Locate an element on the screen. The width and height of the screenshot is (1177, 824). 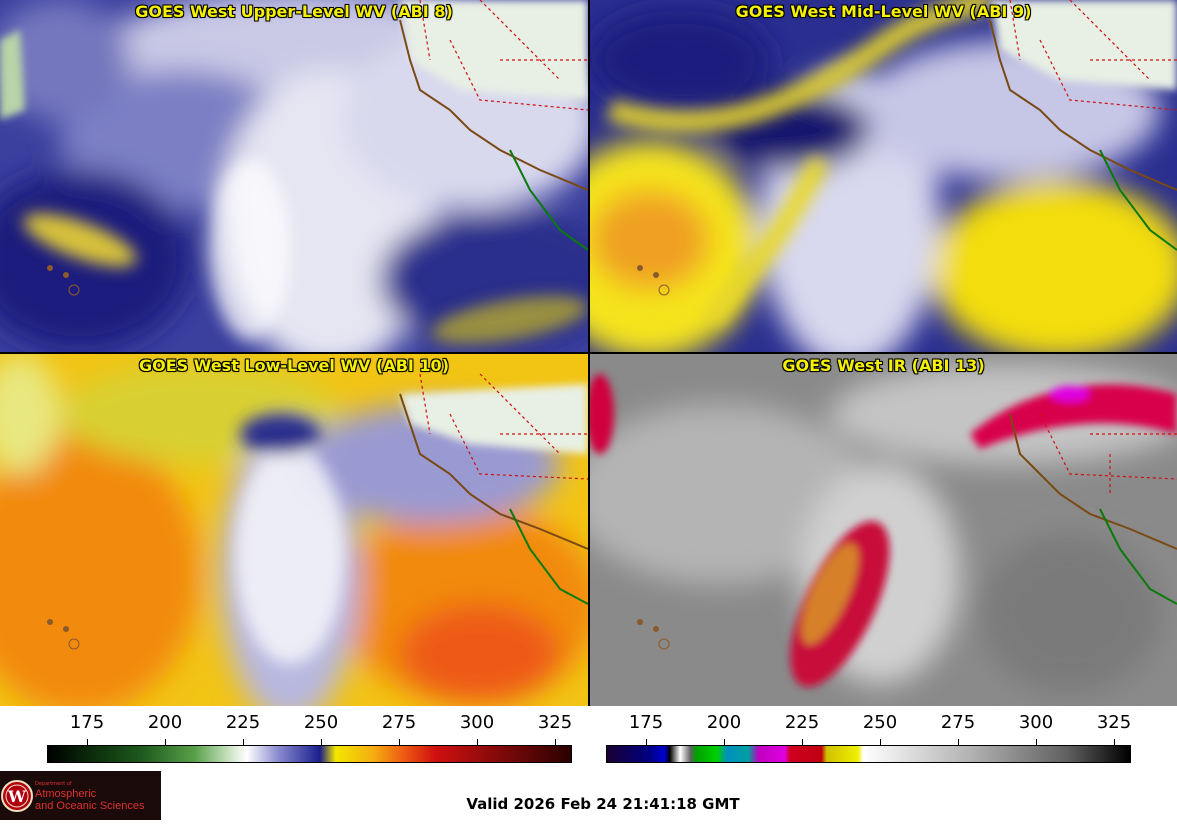
colorbar-wv: 175 200 225 250 275 300 325 is located at coordinates (309, 738).